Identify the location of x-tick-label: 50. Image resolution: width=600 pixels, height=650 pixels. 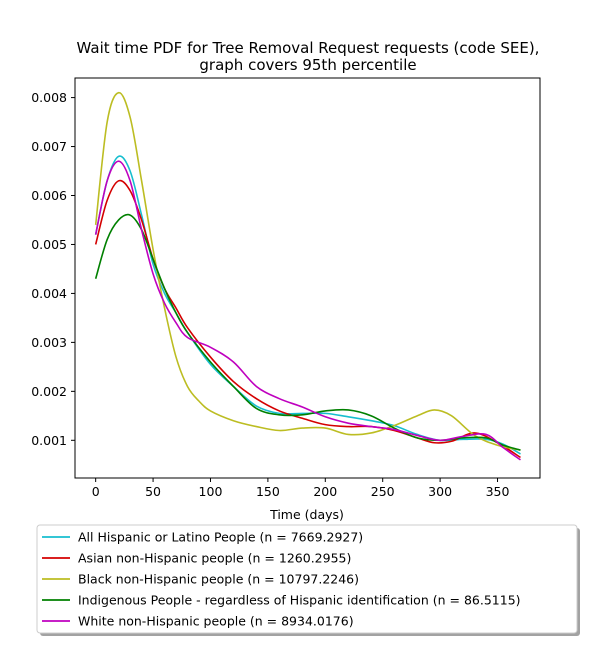
(153, 491).